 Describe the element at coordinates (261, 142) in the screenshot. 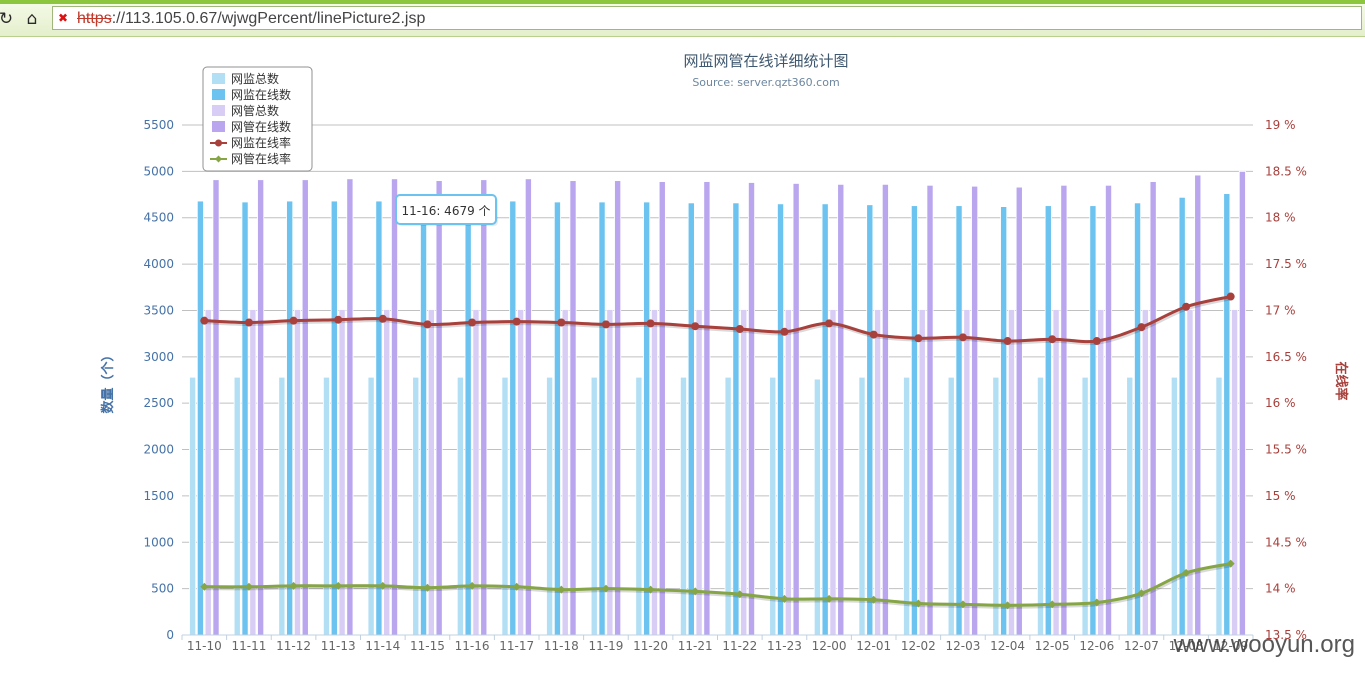

I see `legend-label: 网监在线率` at that location.